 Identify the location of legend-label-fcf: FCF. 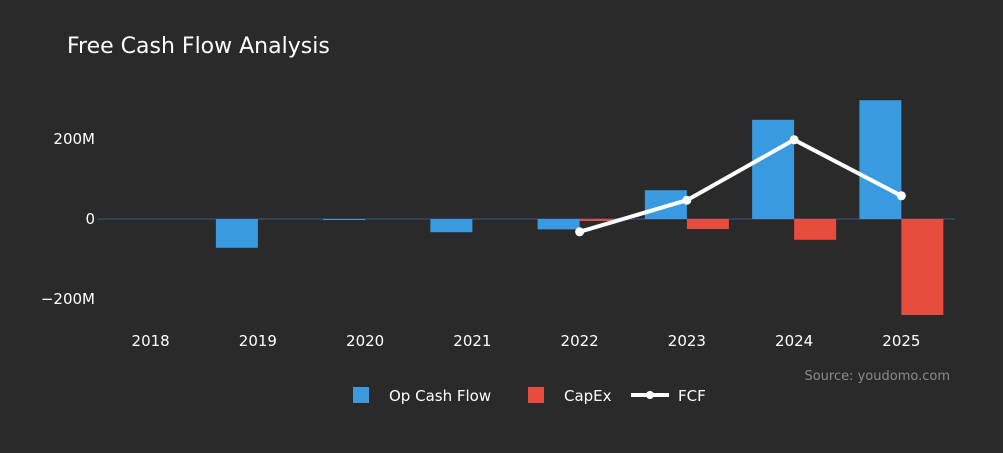
(692, 396).